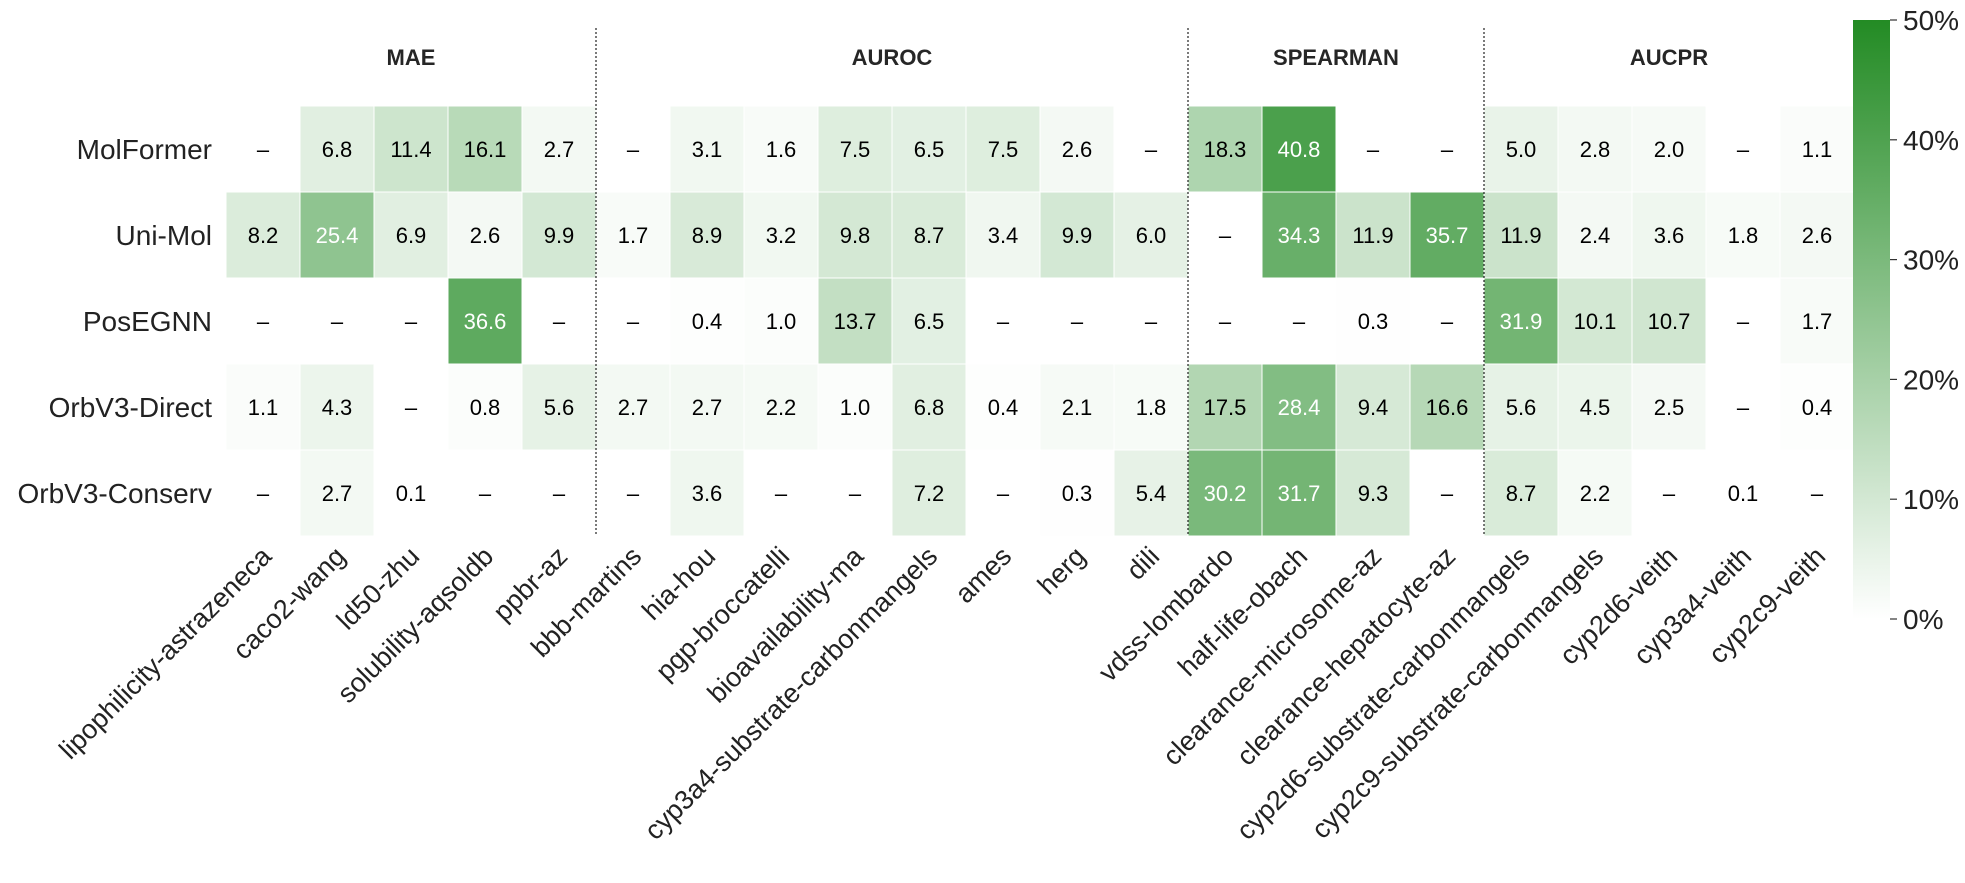 The width and height of the screenshot is (1965, 883). What do you see at coordinates (1871, 319) in the screenshot?
I see `colorbar-gradient` at bounding box center [1871, 319].